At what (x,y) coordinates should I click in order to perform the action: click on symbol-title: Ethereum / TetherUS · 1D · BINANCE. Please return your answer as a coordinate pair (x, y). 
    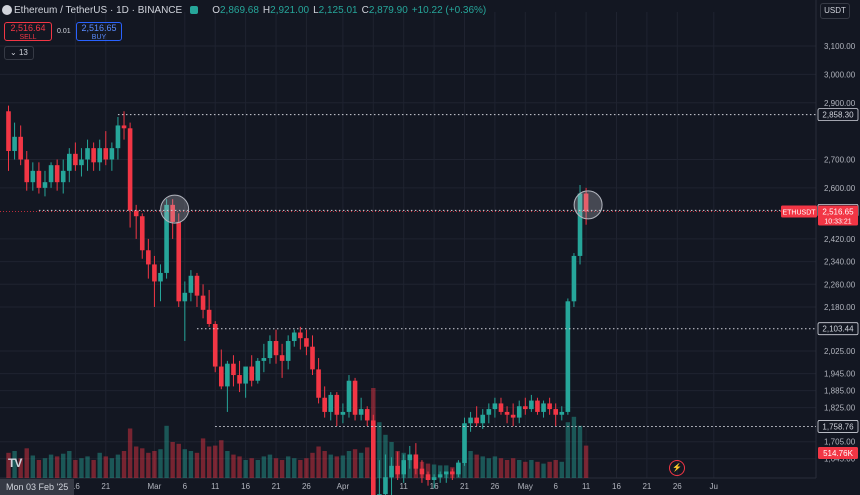
    Looking at the image, I should click on (98, 10).